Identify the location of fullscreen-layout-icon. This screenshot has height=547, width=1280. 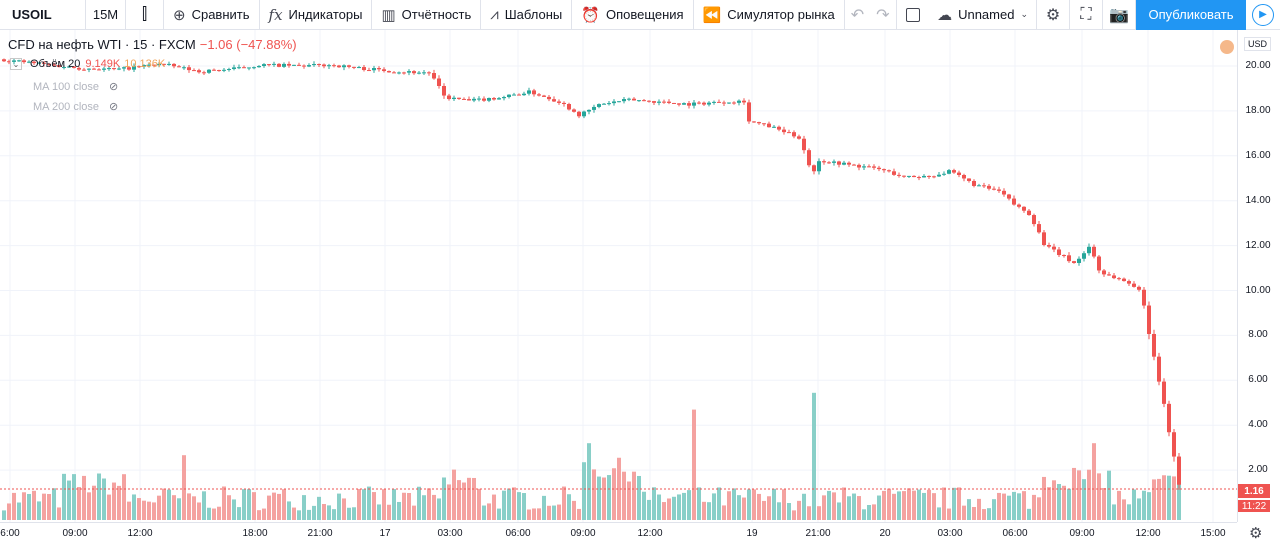
(913, 15).